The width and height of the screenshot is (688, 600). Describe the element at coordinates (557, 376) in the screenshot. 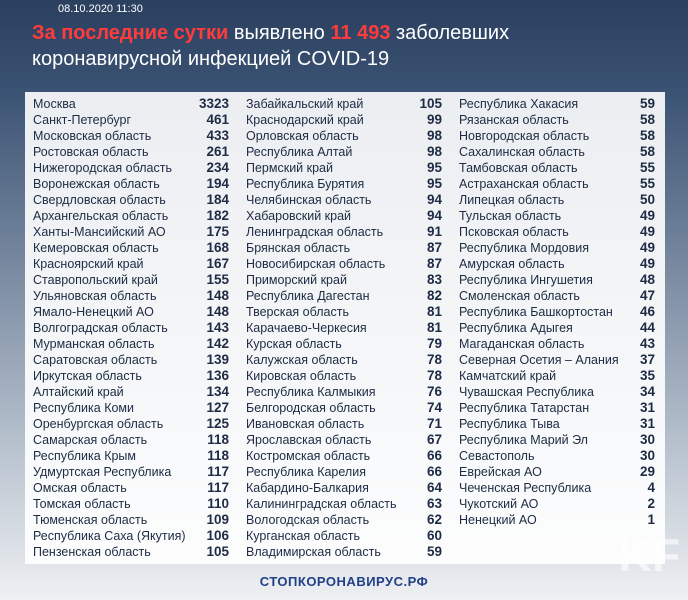

I see `table-row: Камчатский край 35` at that location.